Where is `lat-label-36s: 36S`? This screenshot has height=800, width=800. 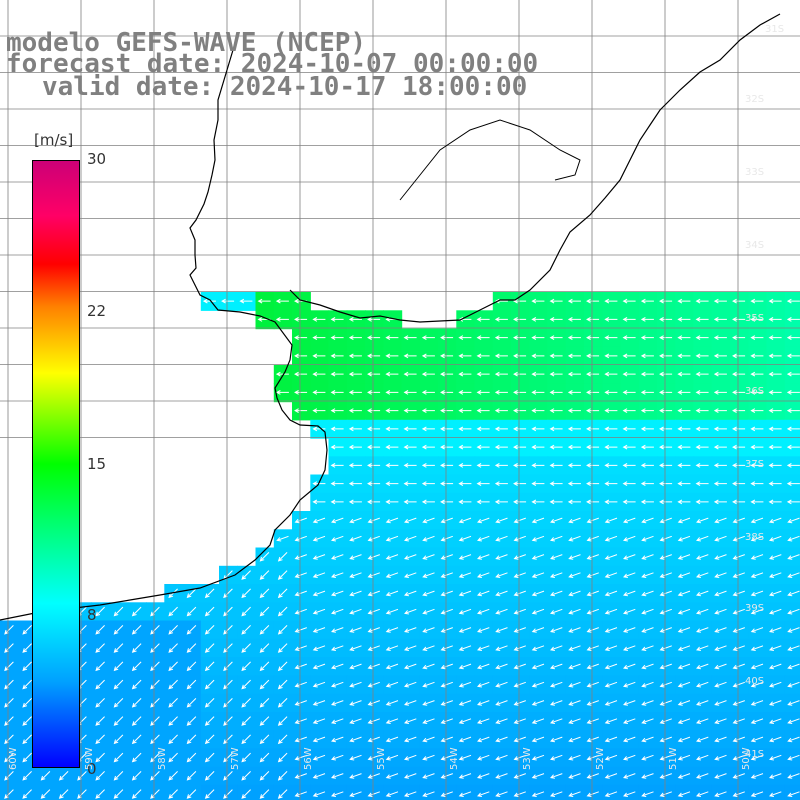 lat-label-36s: 36S is located at coordinates (755, 391).